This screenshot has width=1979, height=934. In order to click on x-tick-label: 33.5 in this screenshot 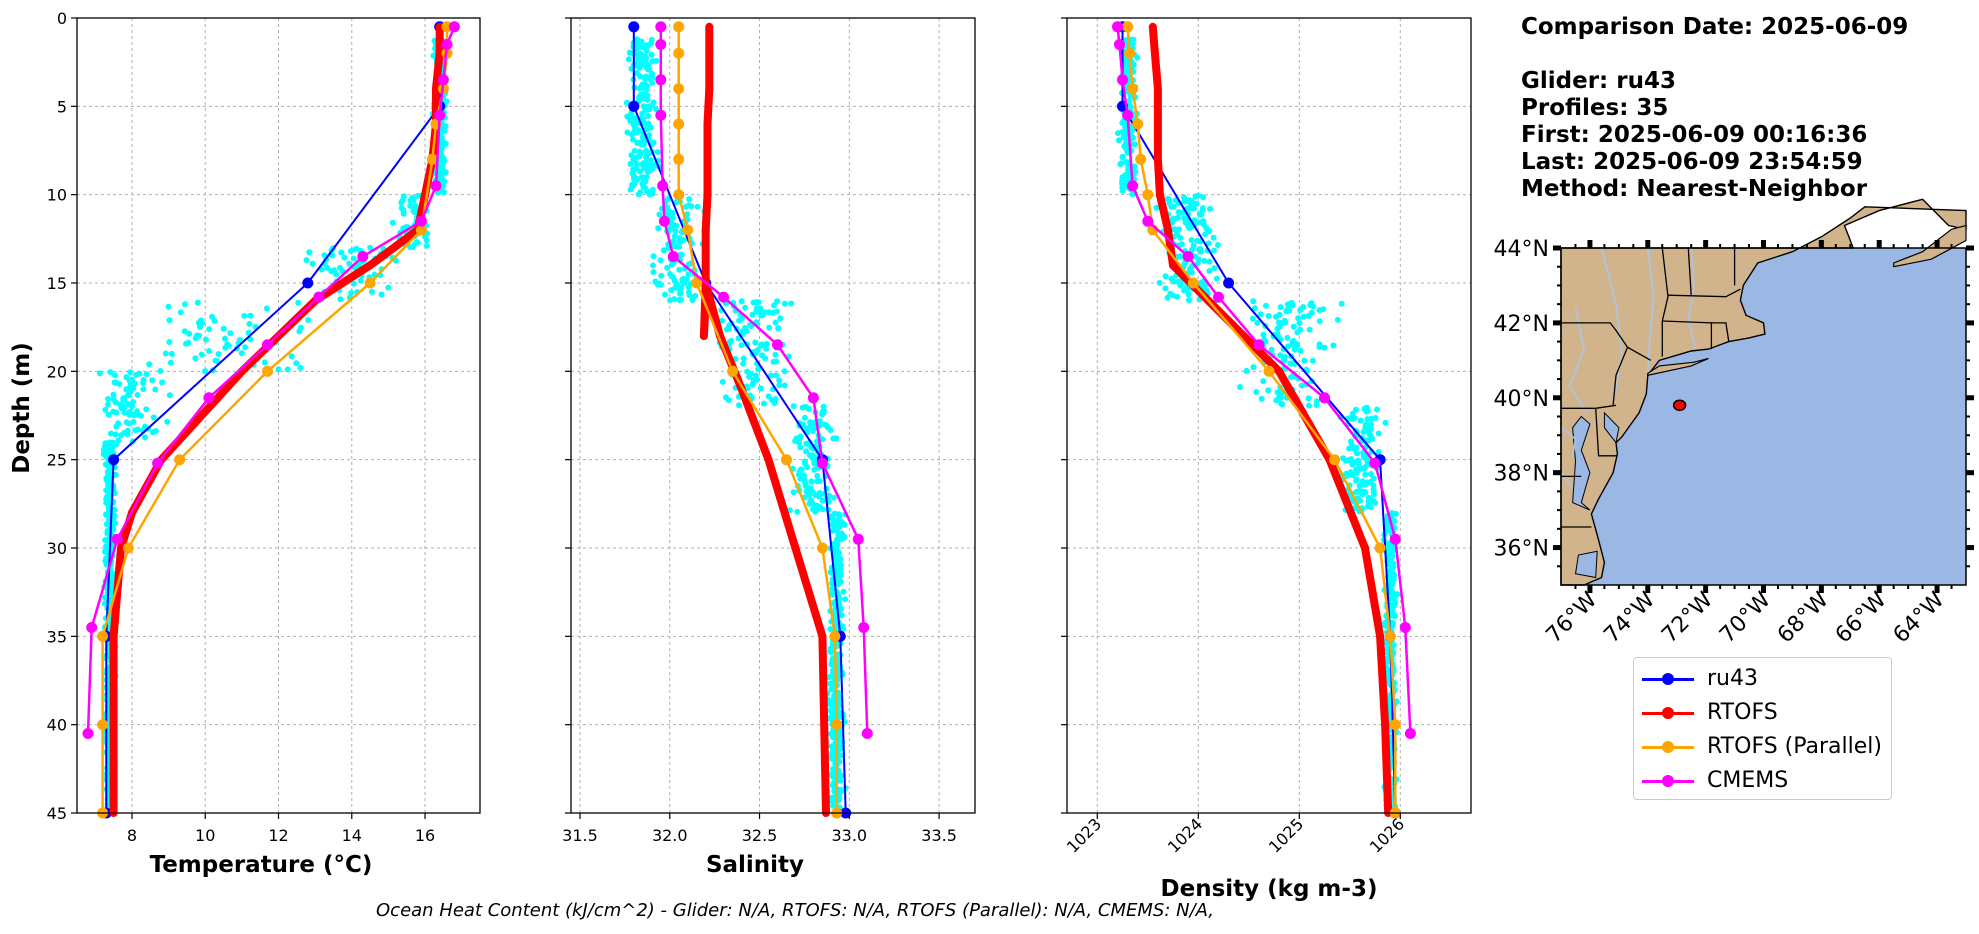, I will do `click(939, 835)`.